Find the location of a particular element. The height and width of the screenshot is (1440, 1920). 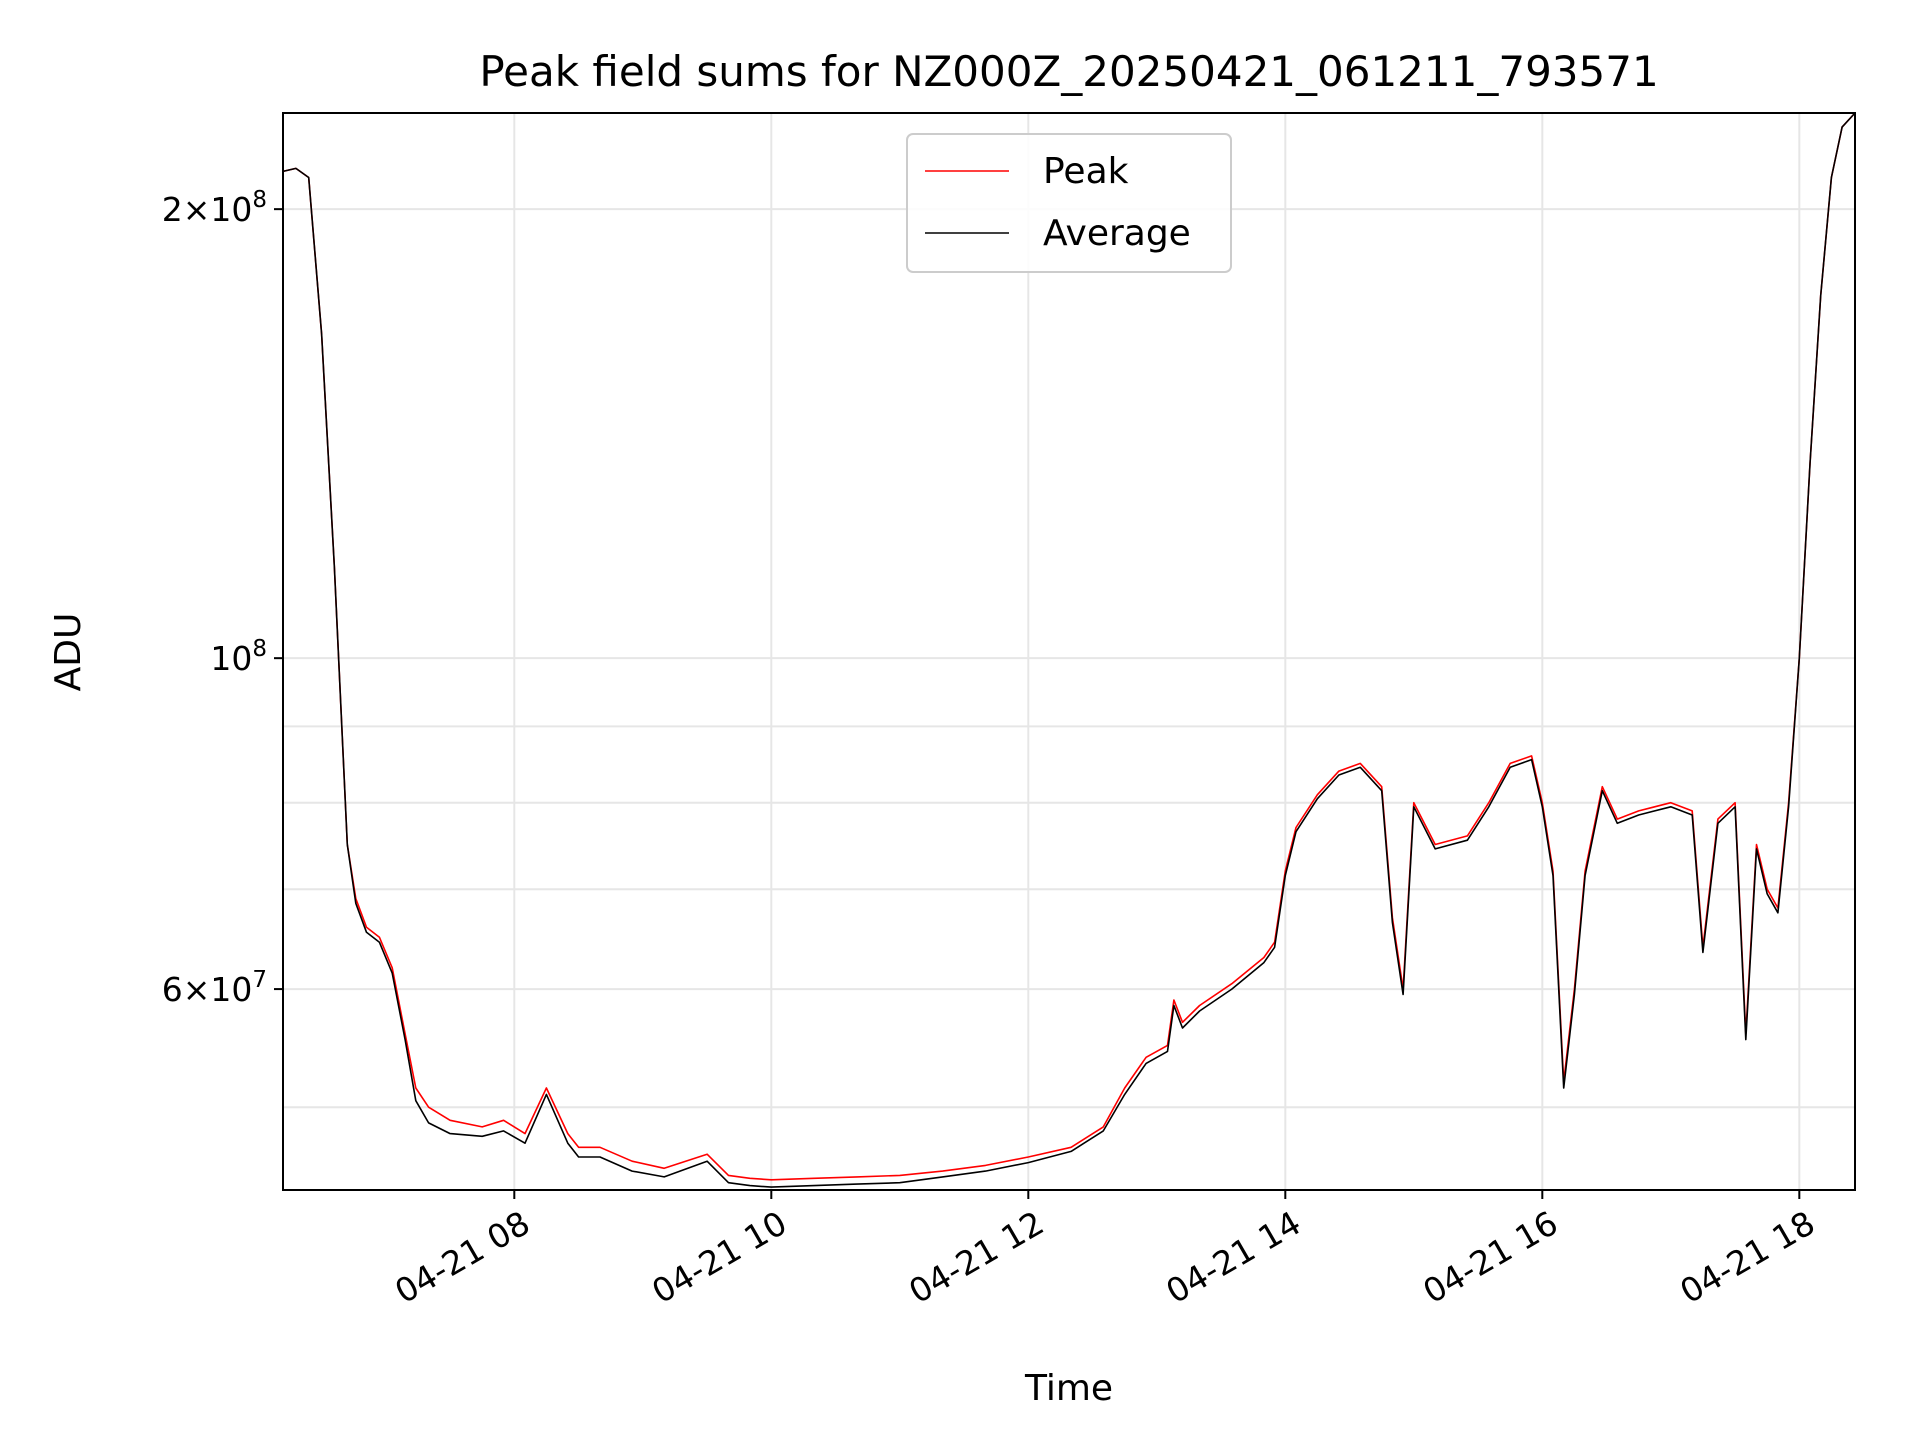

legend-label-peak: Peak is located at coordinates (1086, 171).